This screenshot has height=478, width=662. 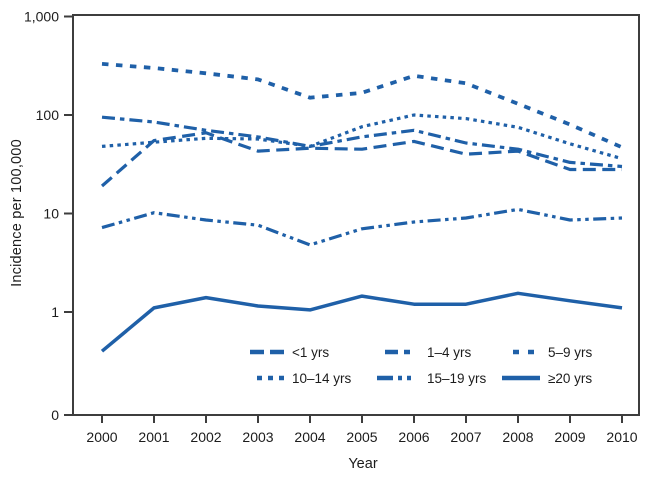 I want to click on y-tick-label: 100, so click(x=48, y=115).